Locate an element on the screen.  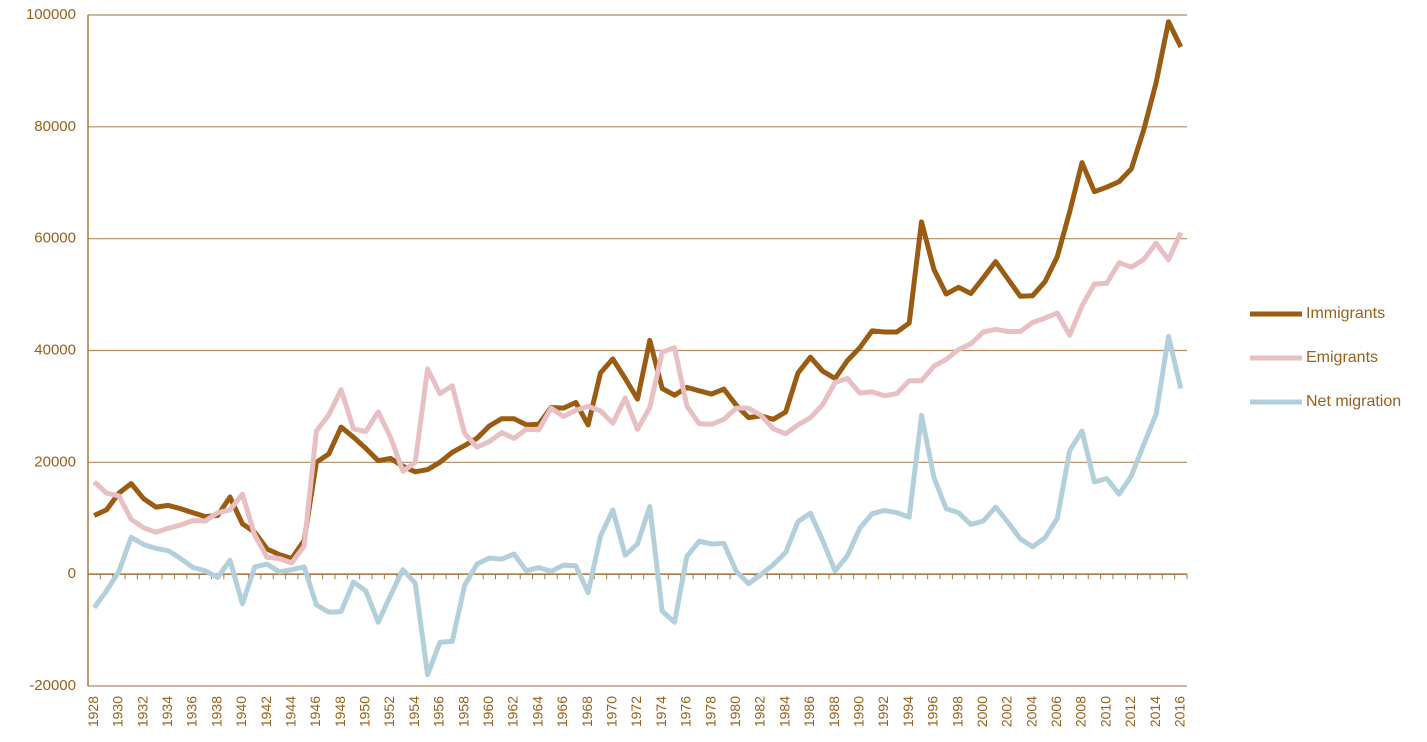
legend-label: Net migration is located at coordinates (1353, 401).